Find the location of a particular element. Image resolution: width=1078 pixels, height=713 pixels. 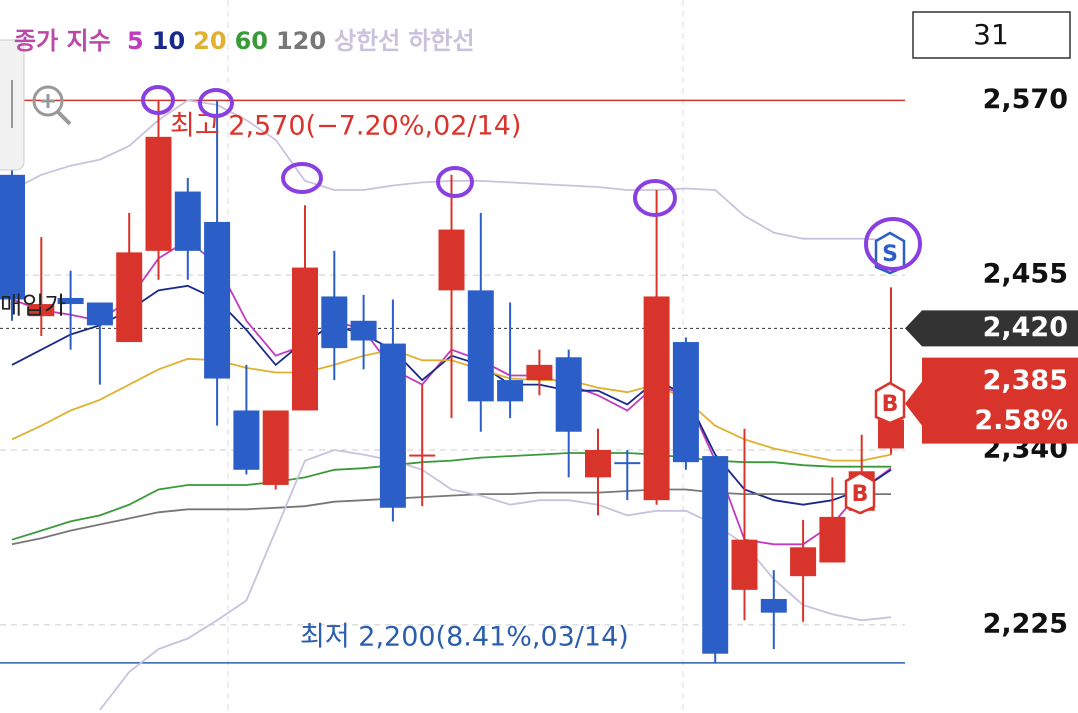

legend-label: 종가 지수 is located at coordinates (62, 41).